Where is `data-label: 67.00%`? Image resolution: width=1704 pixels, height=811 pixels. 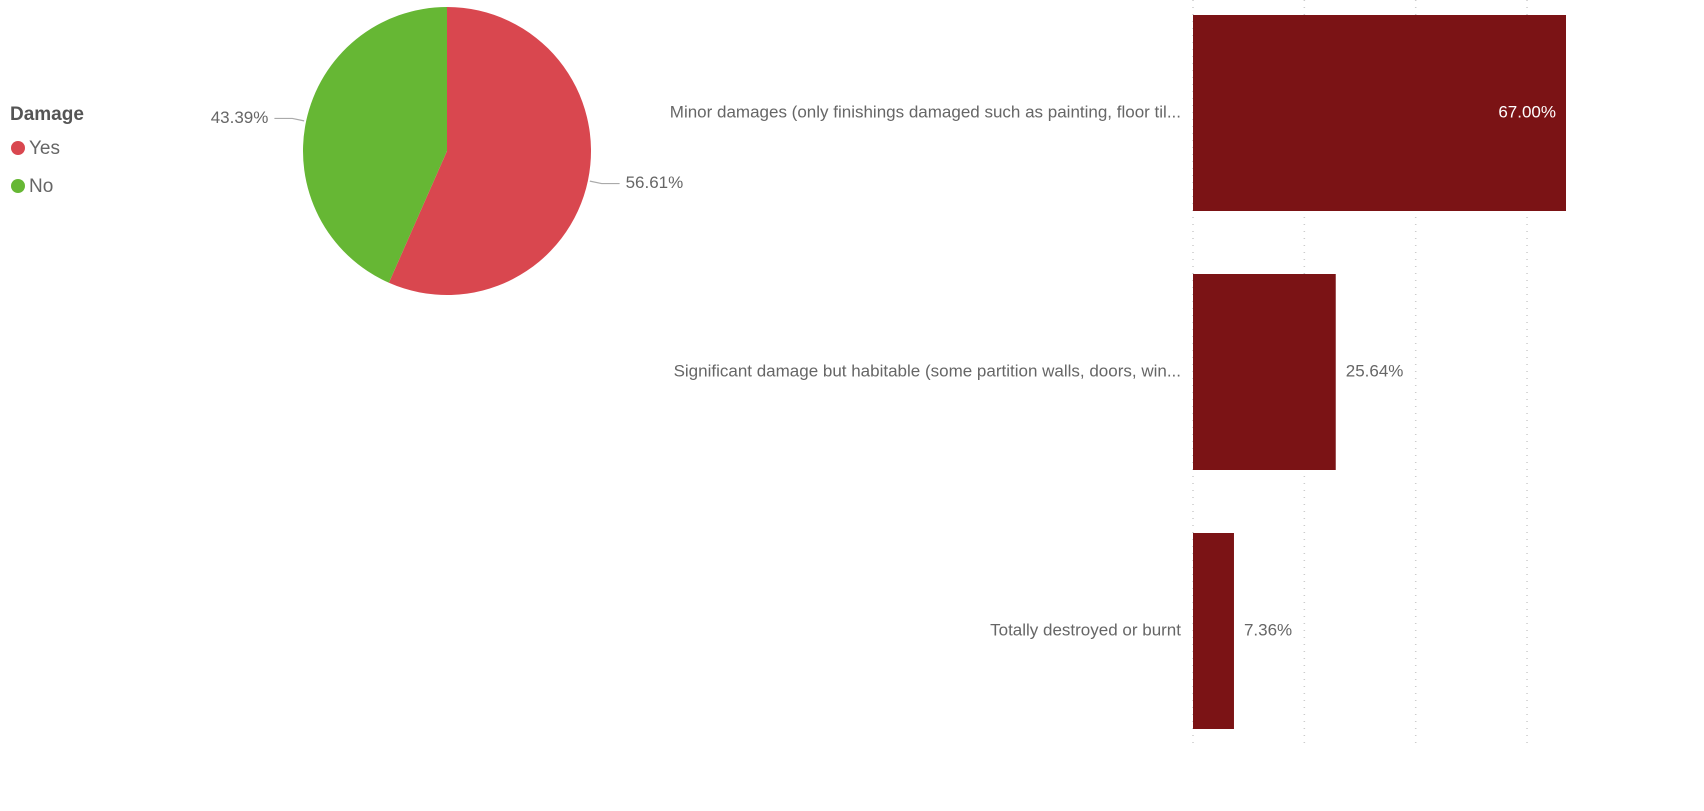 data-label: 67.00% is located at coordinates (1527, 111).